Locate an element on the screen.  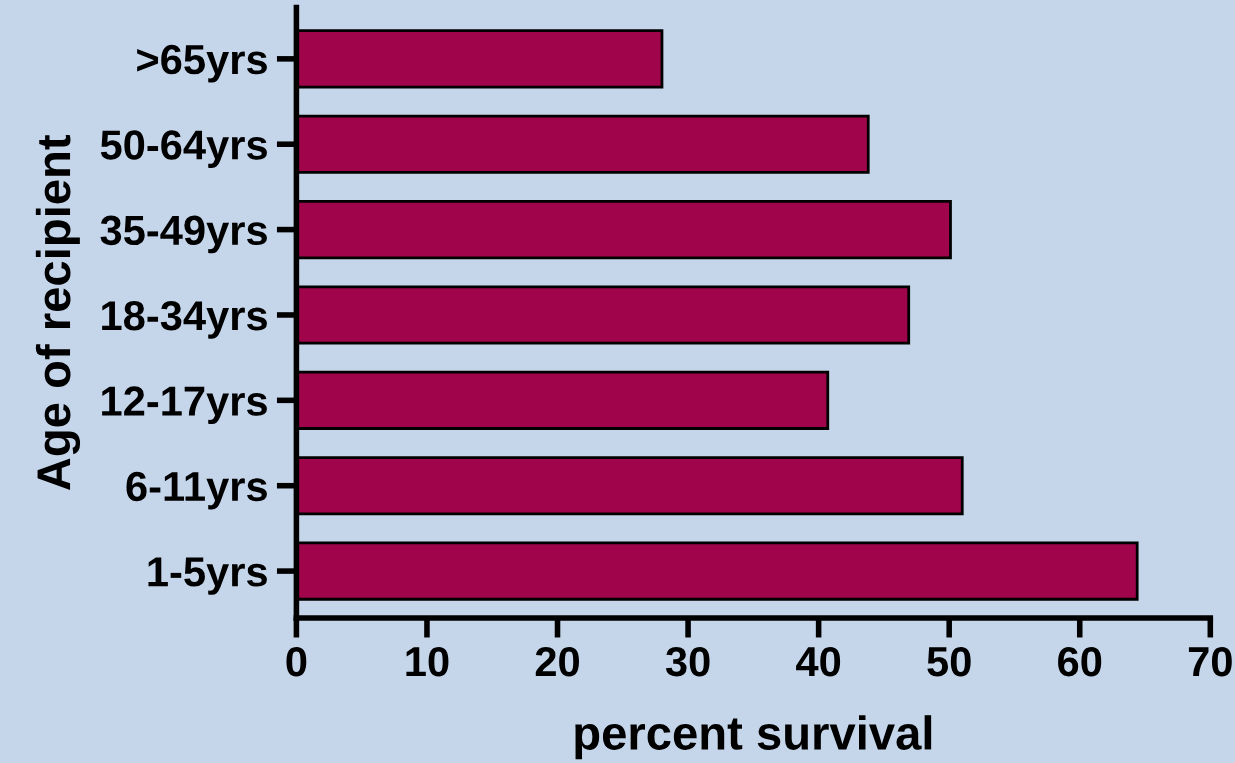
x-tick-label: 20 is located at coordinates (557, 661).